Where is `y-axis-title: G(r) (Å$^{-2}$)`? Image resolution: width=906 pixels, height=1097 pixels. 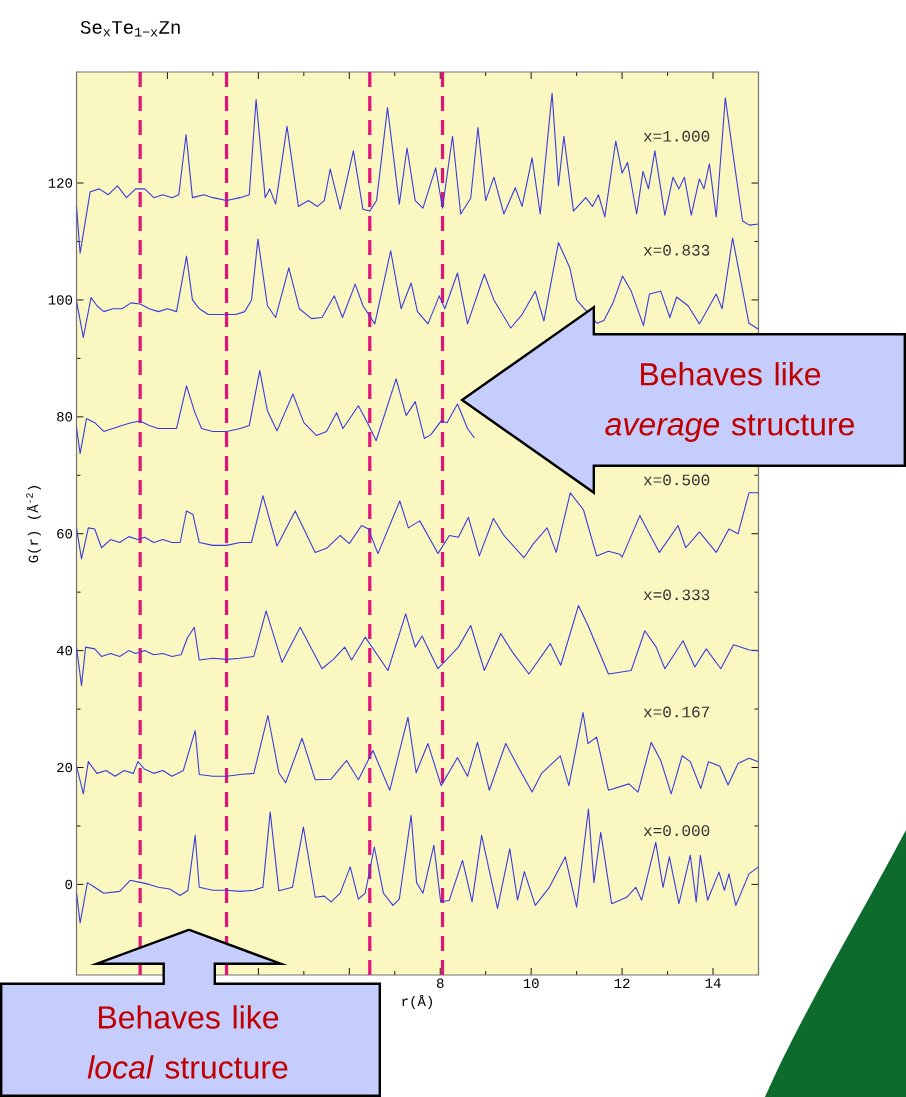 y-axis-title: G(r) (Å$^{-2}$) is located at coordinates (33, 524).